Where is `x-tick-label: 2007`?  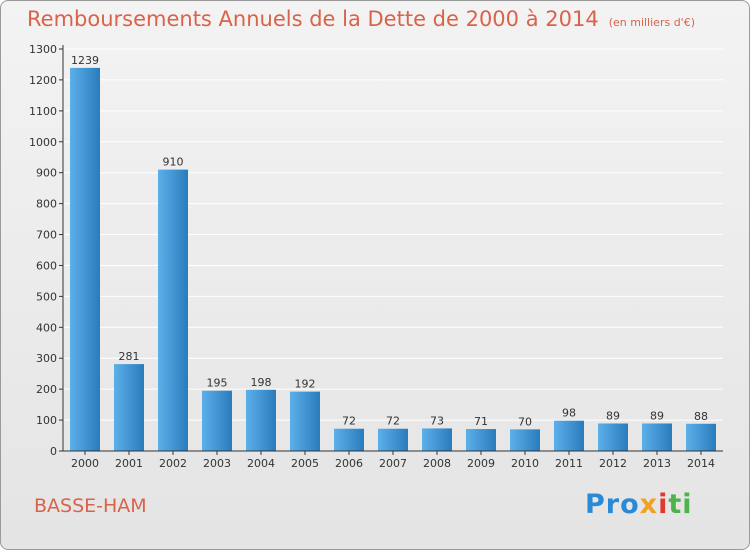 x-tick-label: 2007 is located at coordinates (393, 463).